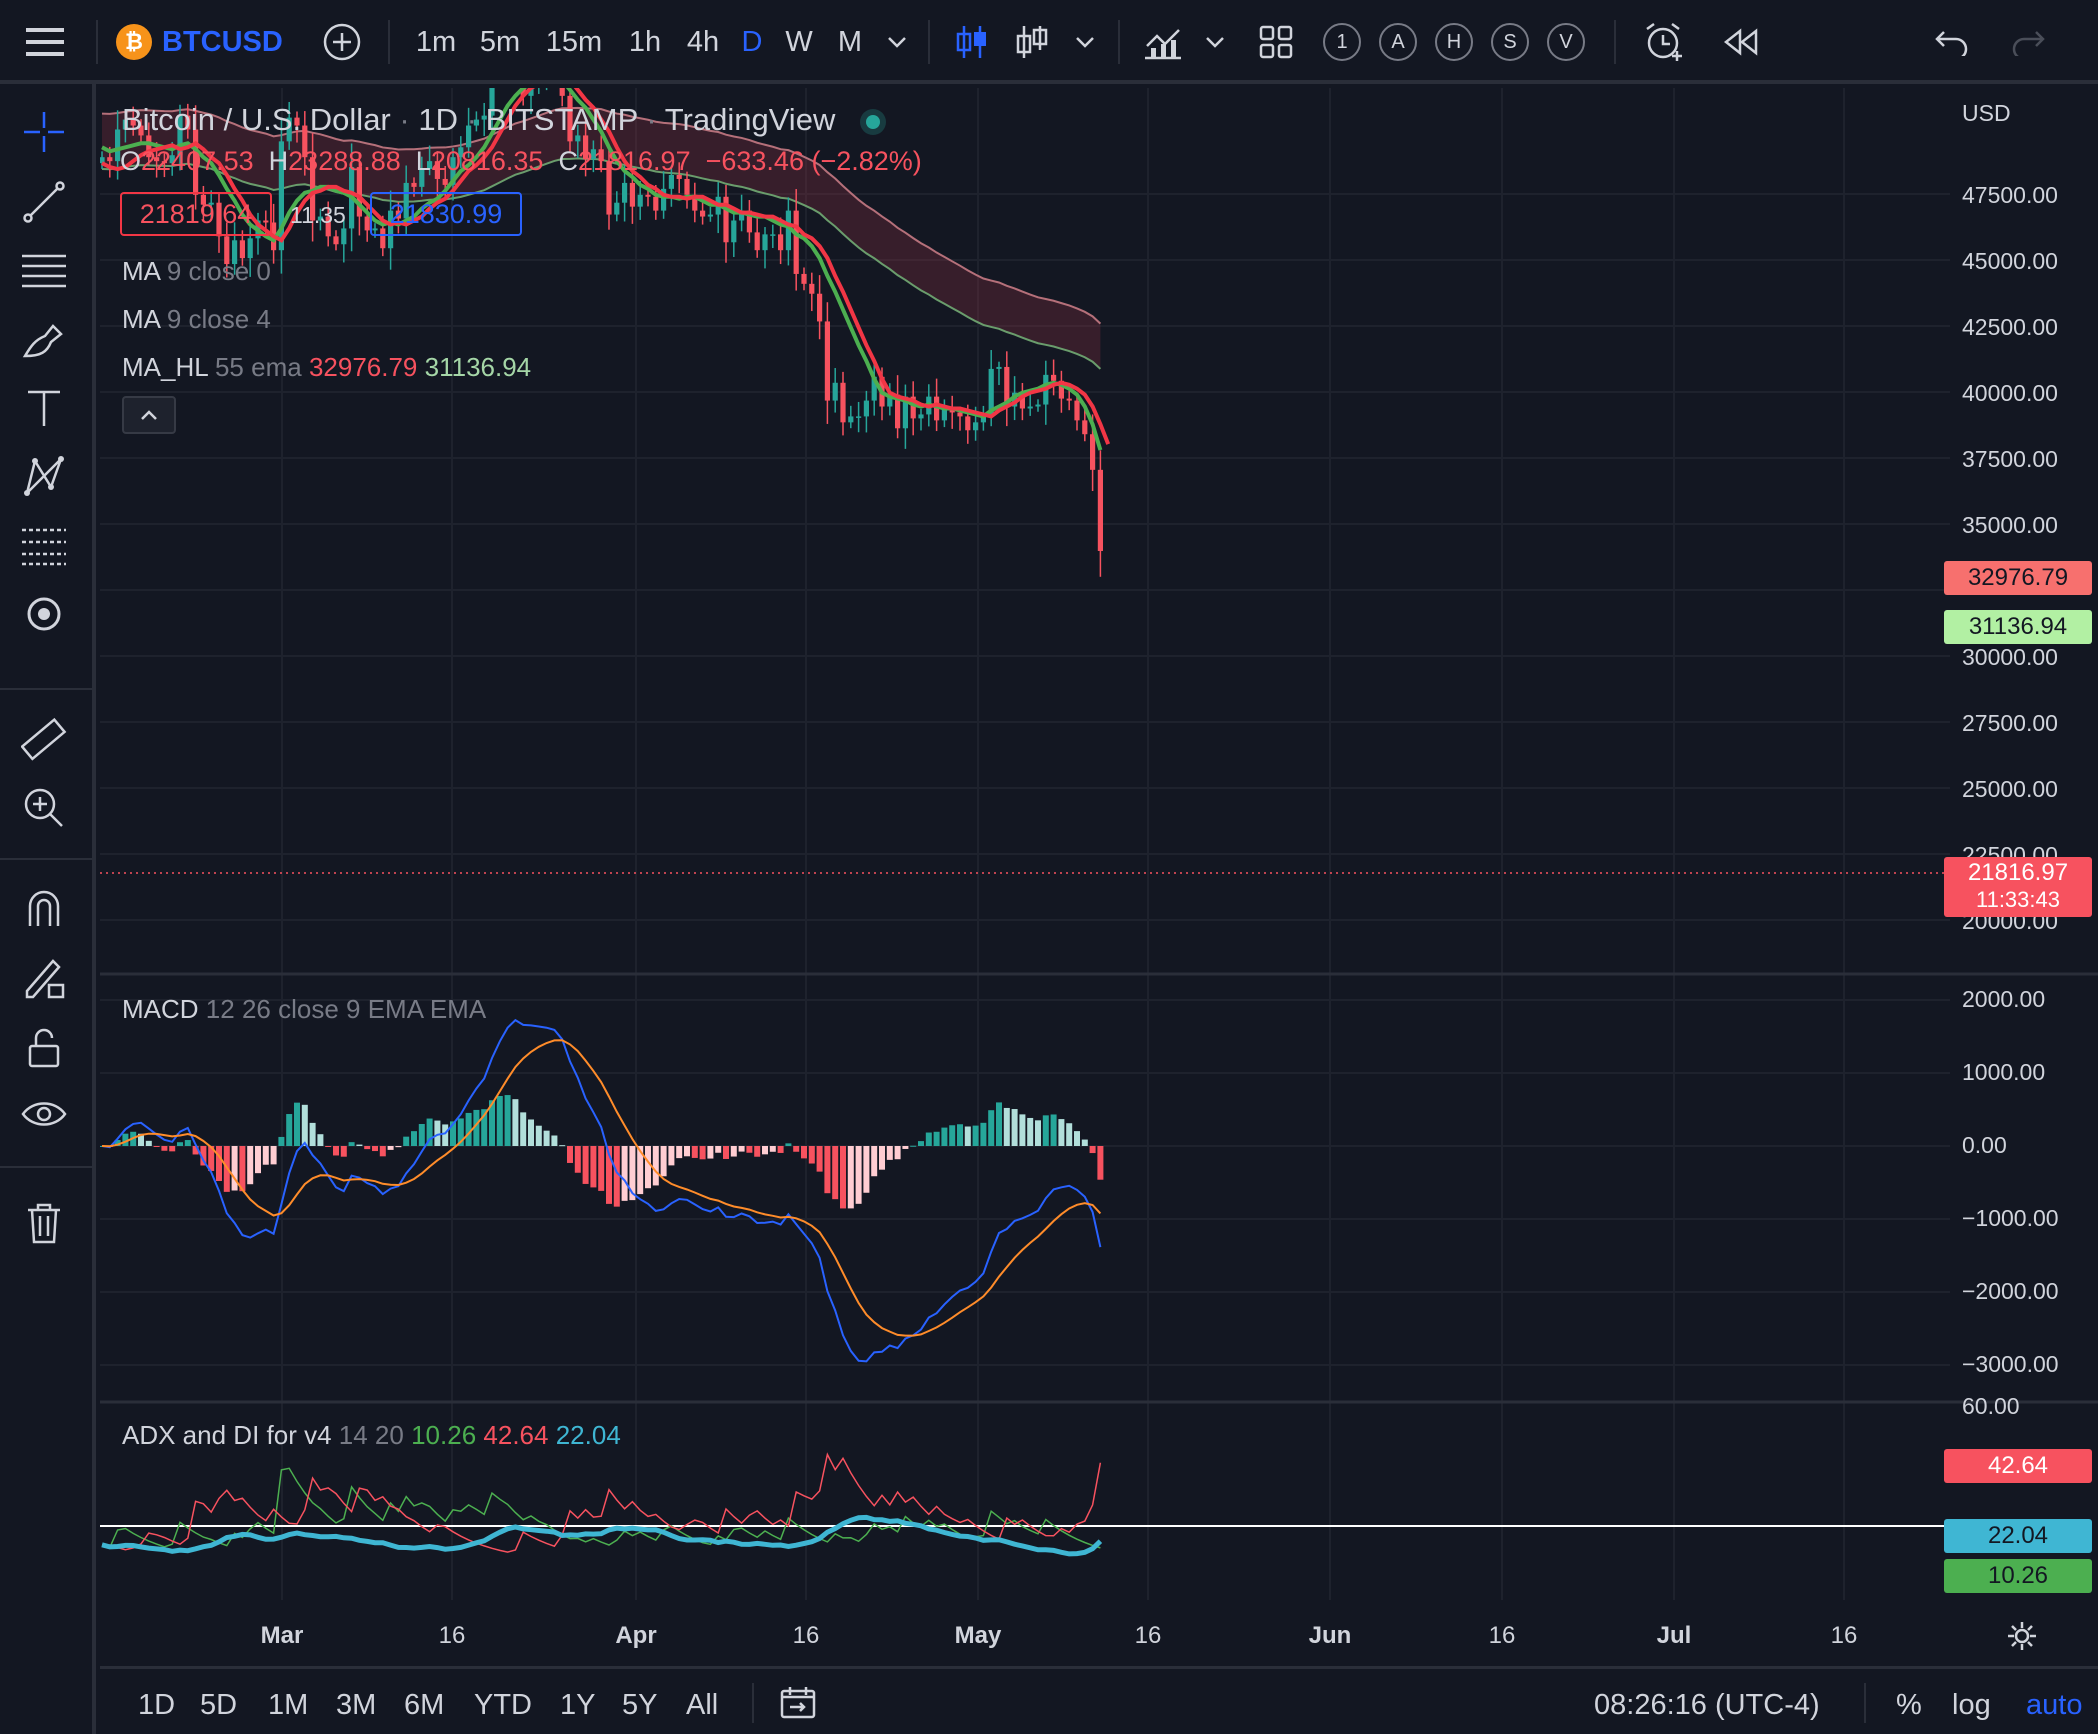  I want to click on indicator-s-button: S, so click(1510, 42).